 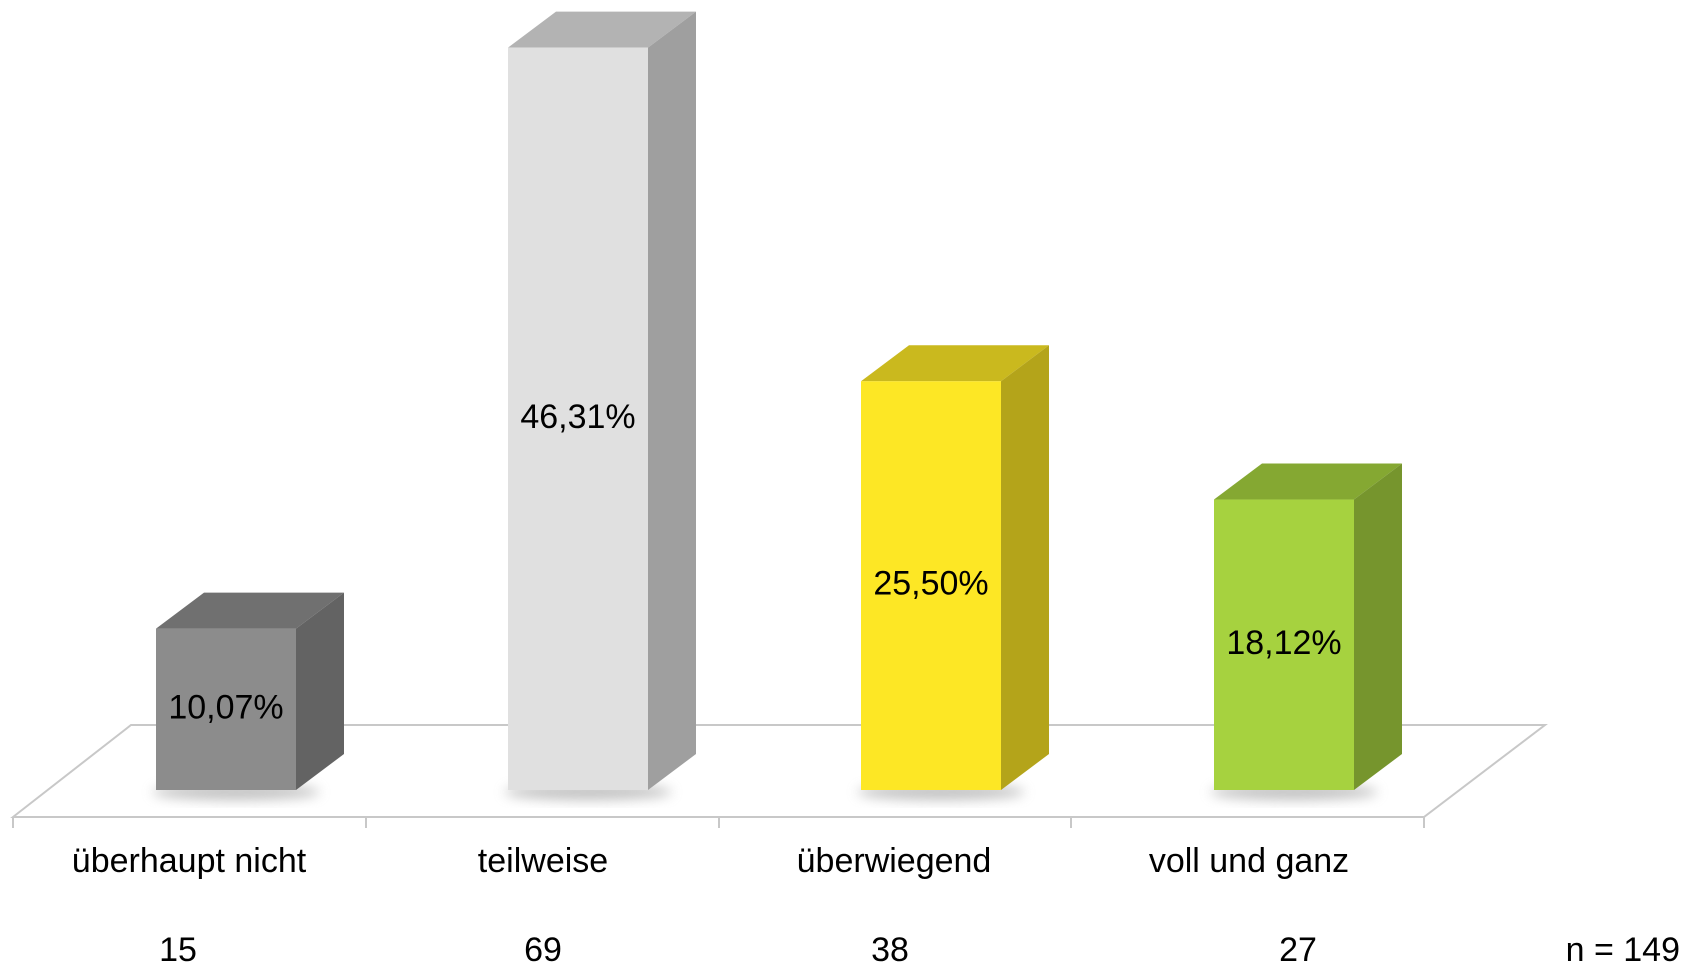 I want to click on x-tick-label: überwiegend, so click(x=894, y=861).